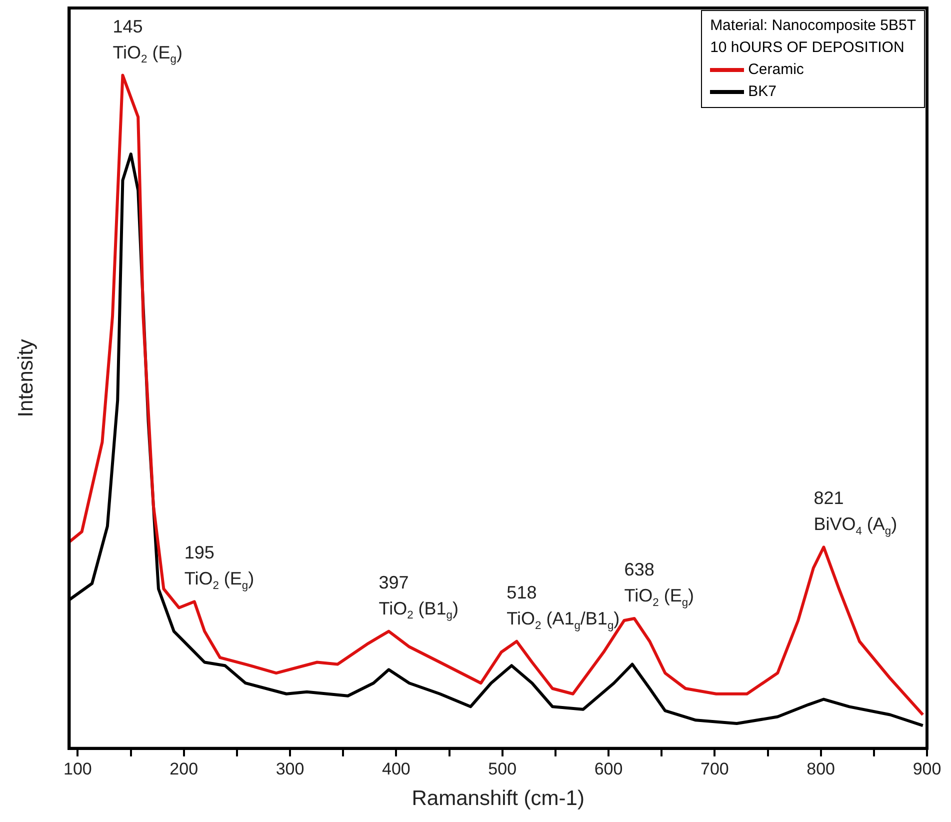 The width and height of the screenshot is (951, 822). Describe the element at coordinates (821, 768) in the screenshot. I see `x-tick-label: 800` at that location.